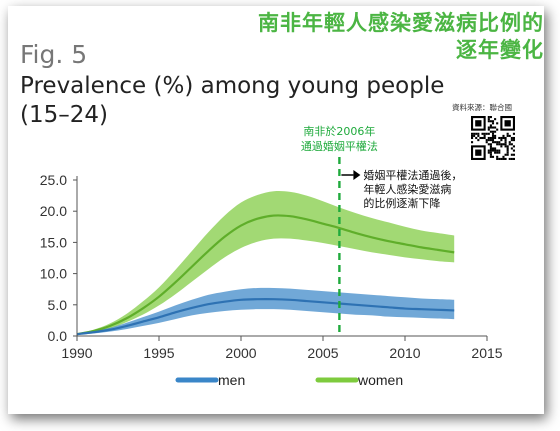 This screenshot has height=431, width=560. Describe the element at coordinates (407, 189) in the screenshot. I see `trend-annotation-label: 年輕人感染愛滋病` at that location.